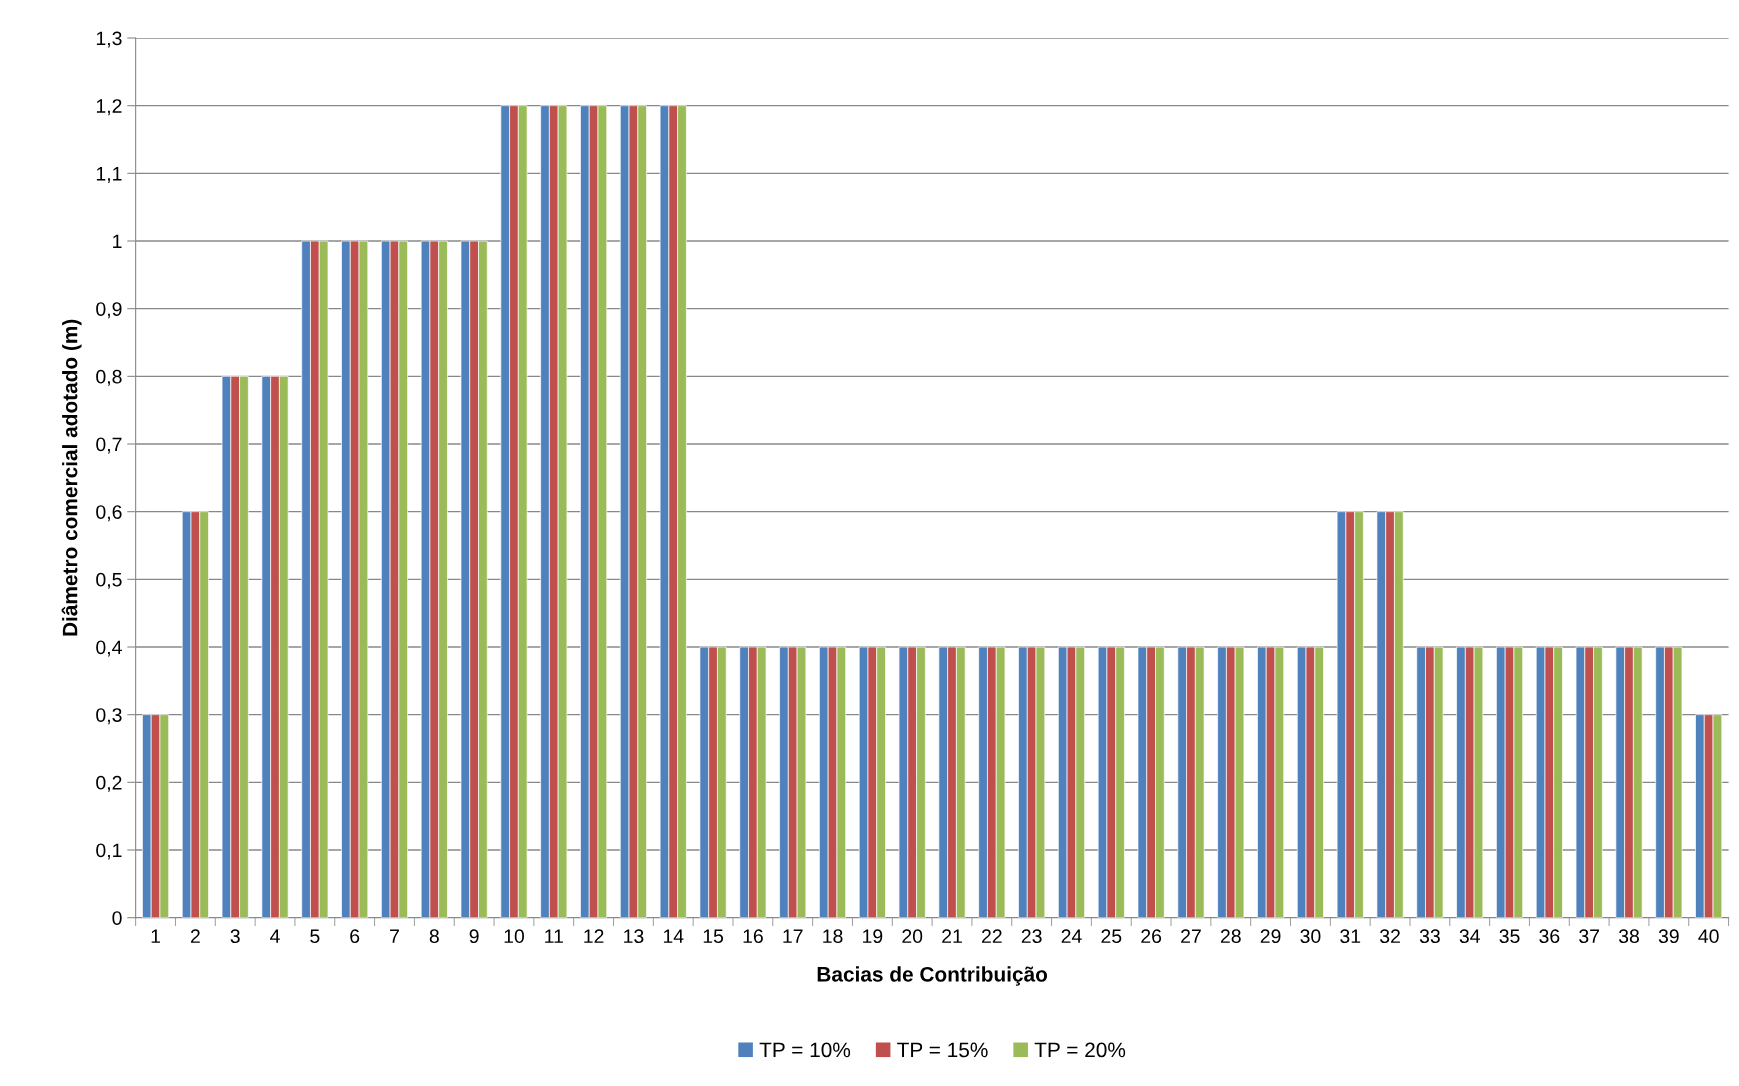 The width and height of the screenshot is (1739, 1086). Describe the element at coordinates (1509, 936) in the screenshot. I see `x-tick-label: 35` at that location.